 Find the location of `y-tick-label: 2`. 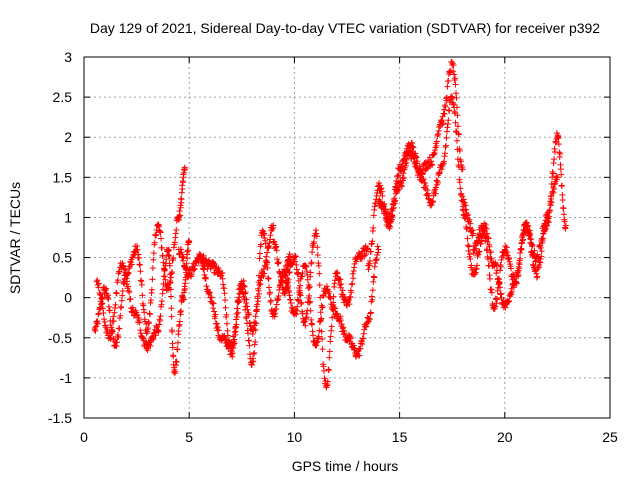

y-tick-label: 2 is located at coordinates (68, 137).